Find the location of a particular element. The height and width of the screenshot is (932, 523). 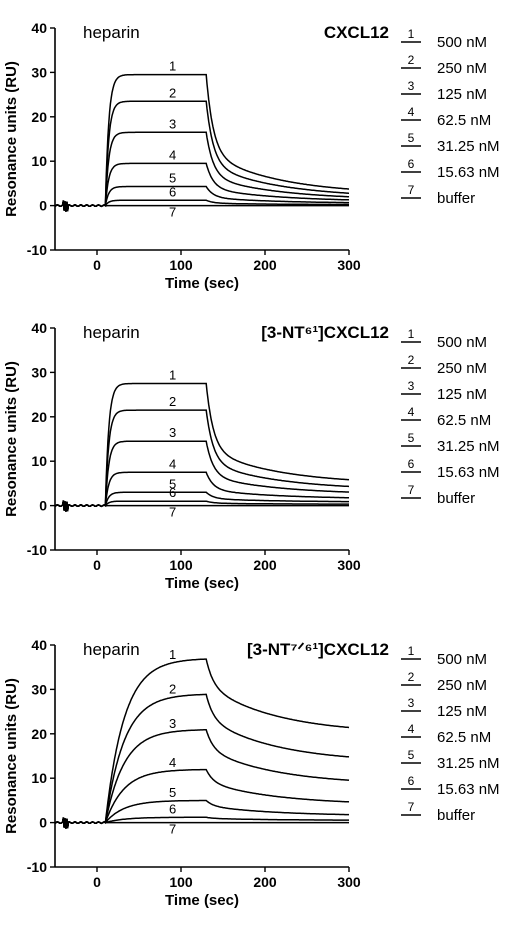

panel-title: [3-NT⁷ᐟ⁶¹]CXCL12 is located at coordinates (318, 649).